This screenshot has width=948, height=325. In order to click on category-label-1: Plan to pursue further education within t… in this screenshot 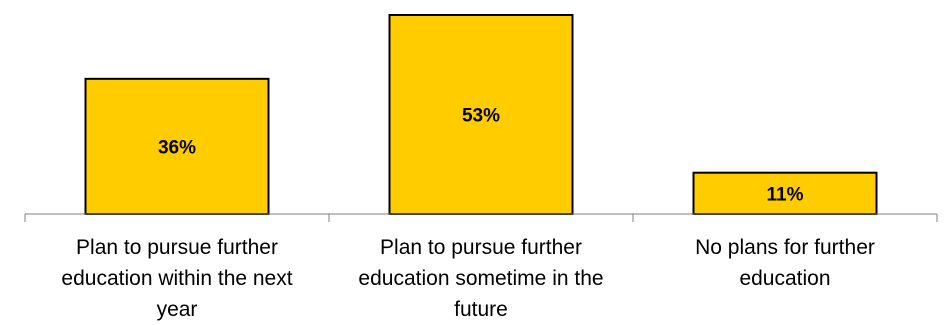, I will do `click(176, 278)`.